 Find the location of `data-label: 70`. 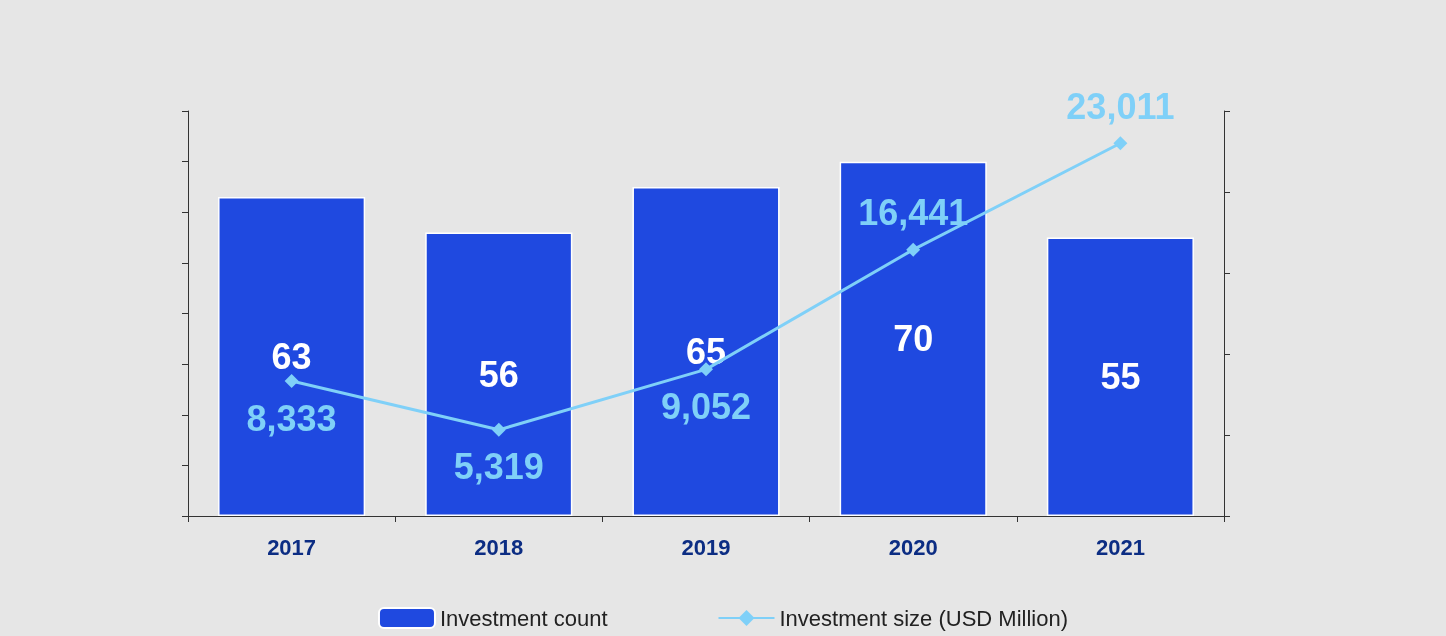

data-label: 70 is located at coordinates (913, 339).